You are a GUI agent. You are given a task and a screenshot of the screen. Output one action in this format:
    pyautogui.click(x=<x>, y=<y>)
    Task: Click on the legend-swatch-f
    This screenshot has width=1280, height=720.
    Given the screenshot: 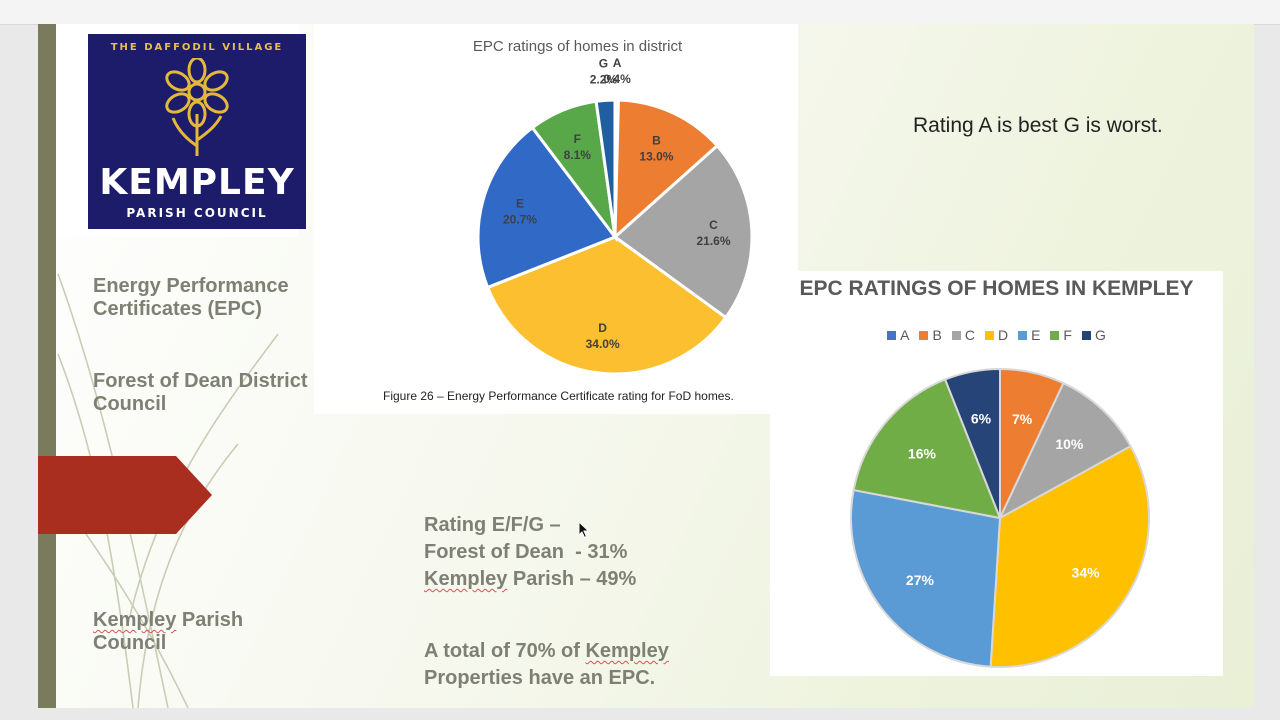 What is the action you would take?
    pyautogui.click(x=1055, y=335)
    